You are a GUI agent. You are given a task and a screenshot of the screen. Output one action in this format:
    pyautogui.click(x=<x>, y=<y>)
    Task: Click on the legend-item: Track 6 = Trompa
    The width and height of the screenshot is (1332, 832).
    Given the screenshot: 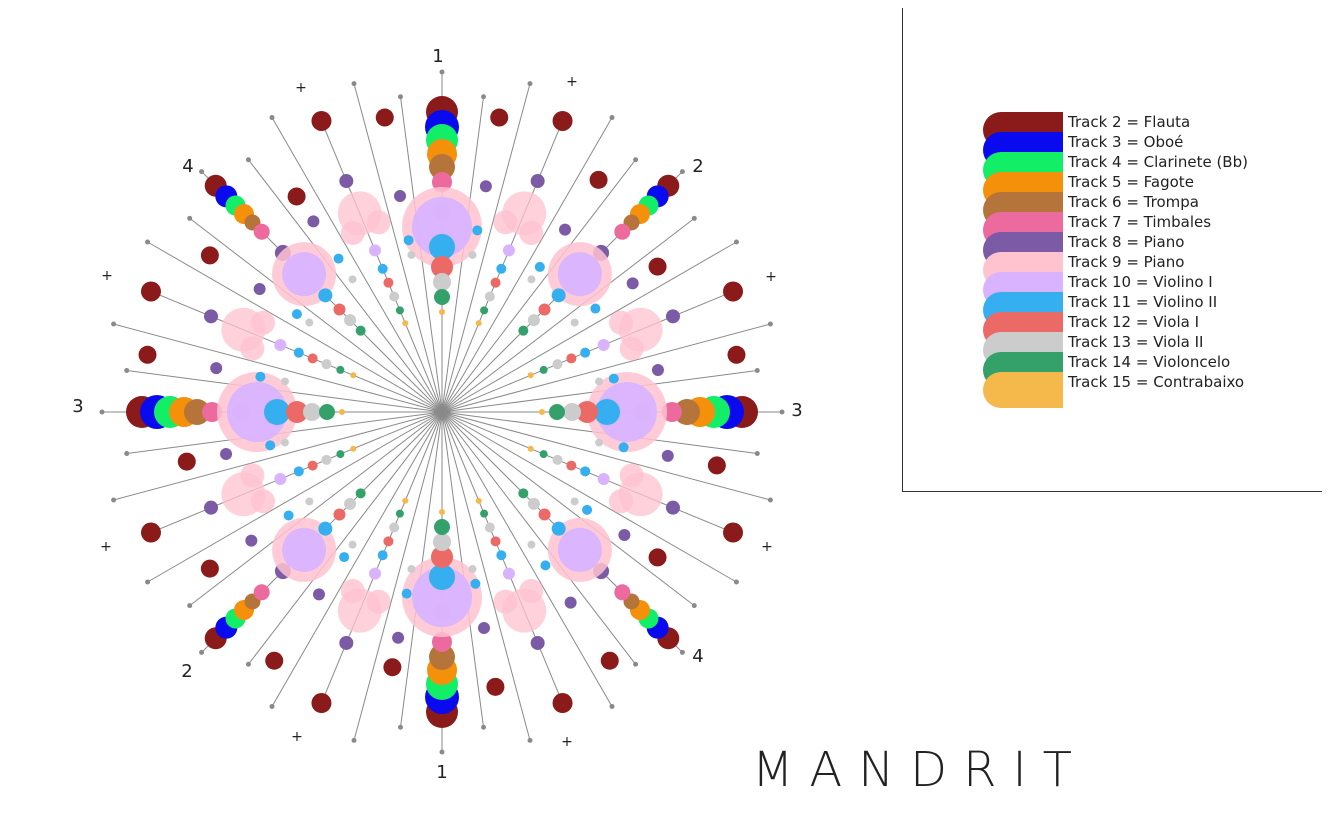 What is the action you would take?
    pyautogui.click(x=1133, y=210)
    